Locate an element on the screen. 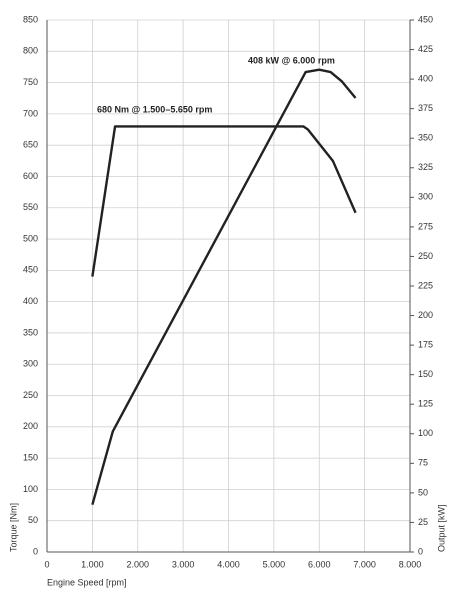 The height and width of the screenshot is (594, 450). y-tick-label: 250 is located at coordinates (30, 395).